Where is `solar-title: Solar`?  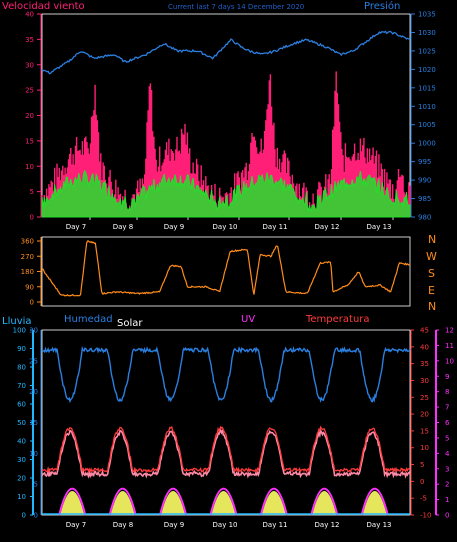 solar-title: Solar is located at coordinates (130, 323).